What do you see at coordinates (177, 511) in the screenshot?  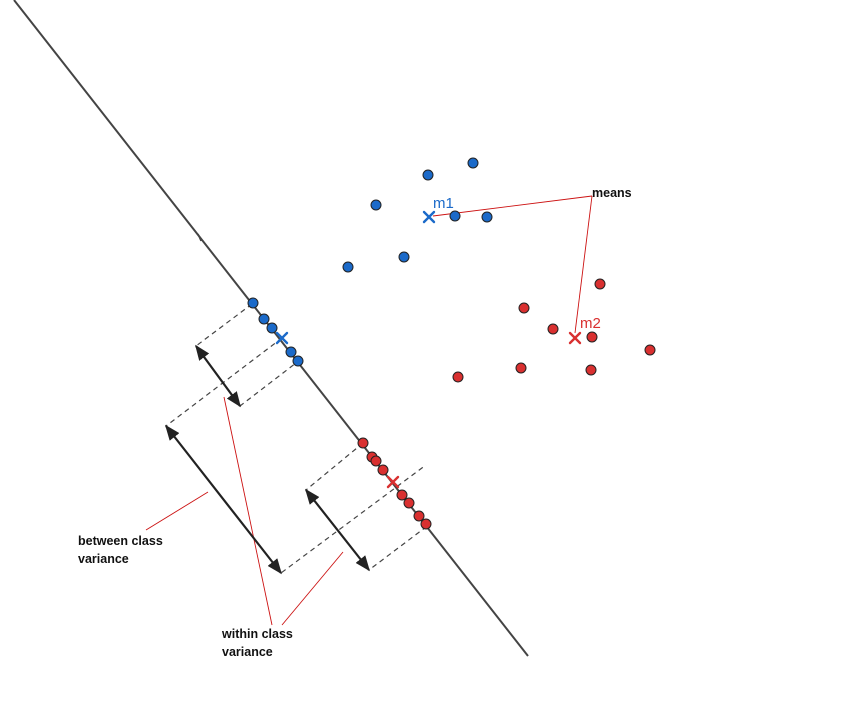 I see `between-class-leader-line` at bounding box center [177, 511].